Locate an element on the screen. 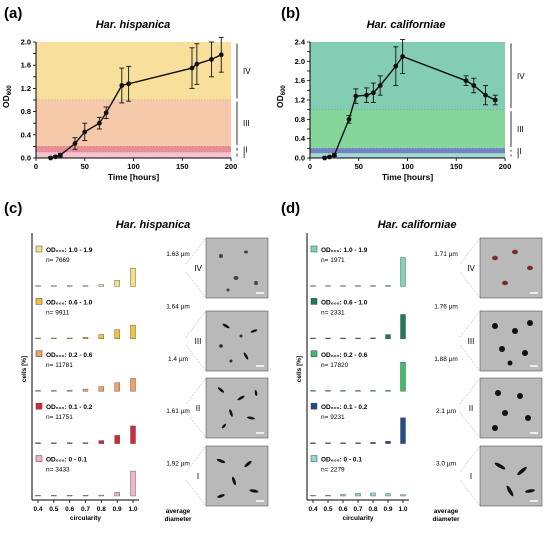  legend-count: n= 2331 is located at coordinates (333, 312).